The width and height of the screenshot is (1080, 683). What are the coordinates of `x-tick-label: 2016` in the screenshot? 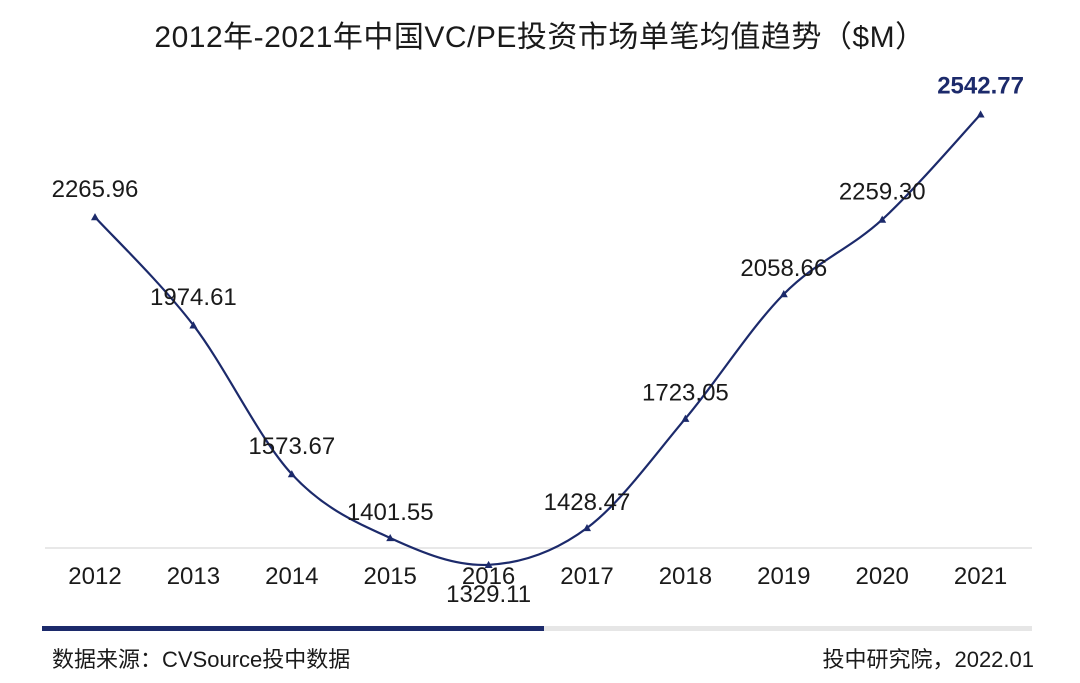 It's located at (488, 576).